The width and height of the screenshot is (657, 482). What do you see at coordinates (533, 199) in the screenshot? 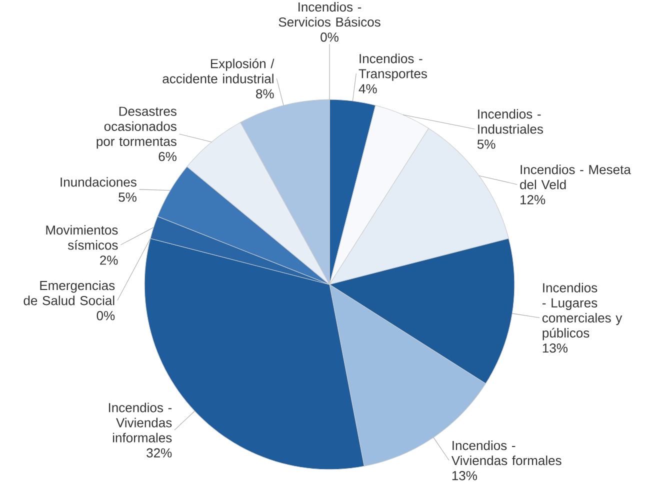
I see `data-label: 12%` at bounding box center [533, 199].